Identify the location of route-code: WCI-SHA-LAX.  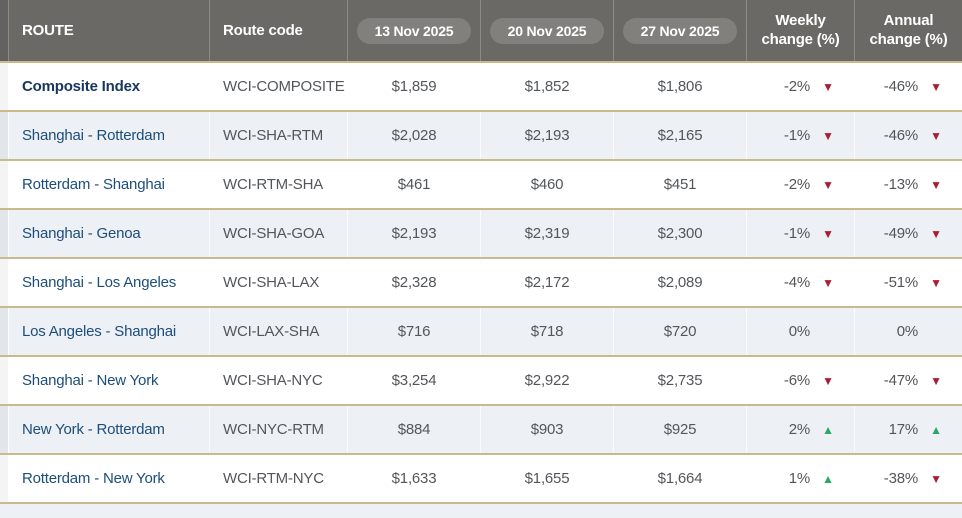
(278, 282).